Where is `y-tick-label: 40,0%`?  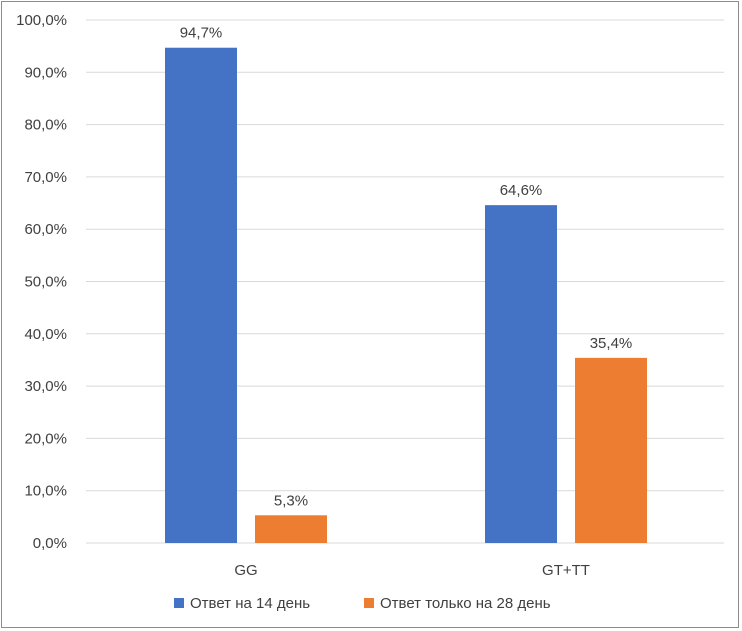
y-tick-label: 40,0% is located at coordinates (45, 334).